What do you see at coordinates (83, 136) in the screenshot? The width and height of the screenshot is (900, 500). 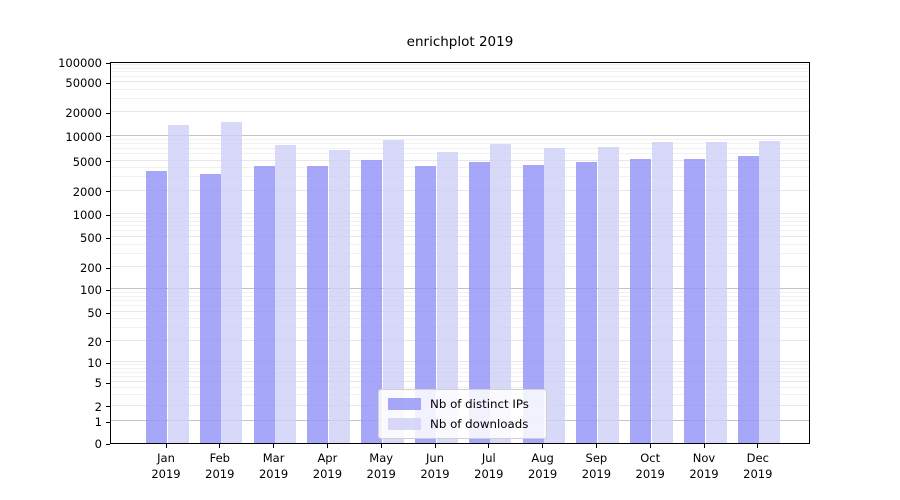 I see `y-tick-label: 10000` at bounding box center [83, 136].